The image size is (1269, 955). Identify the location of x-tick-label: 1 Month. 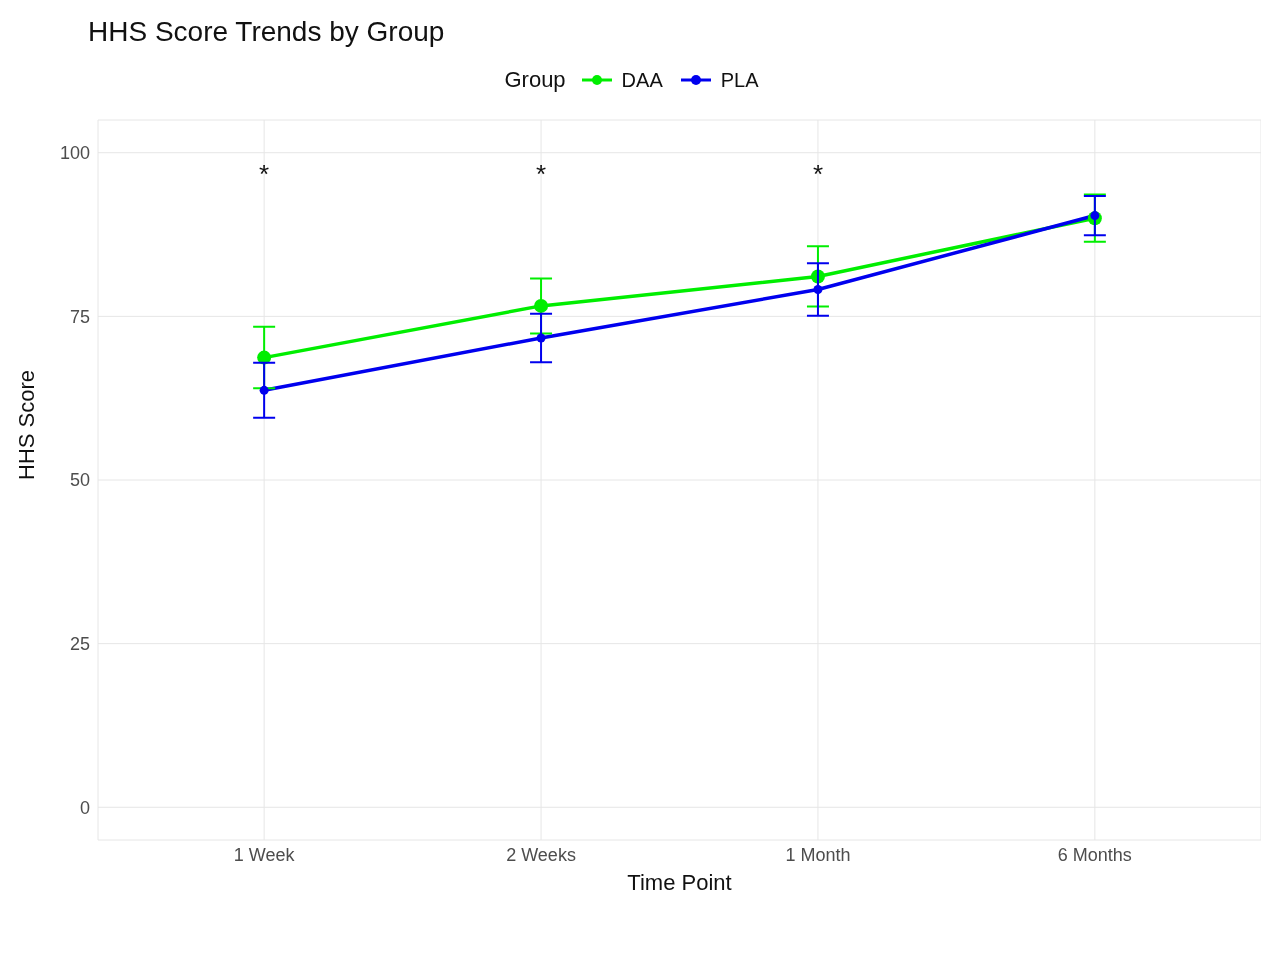
(818, 854).